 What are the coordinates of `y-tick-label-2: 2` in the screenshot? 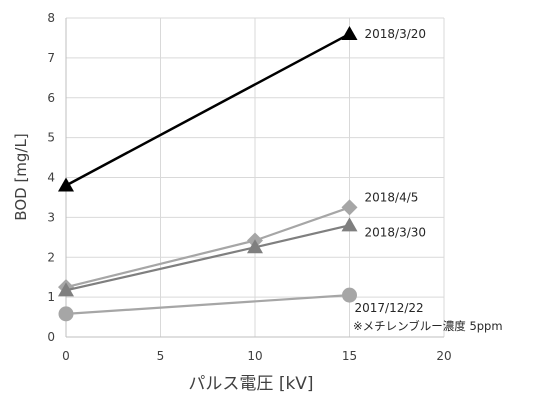 It's located at (51, 257).